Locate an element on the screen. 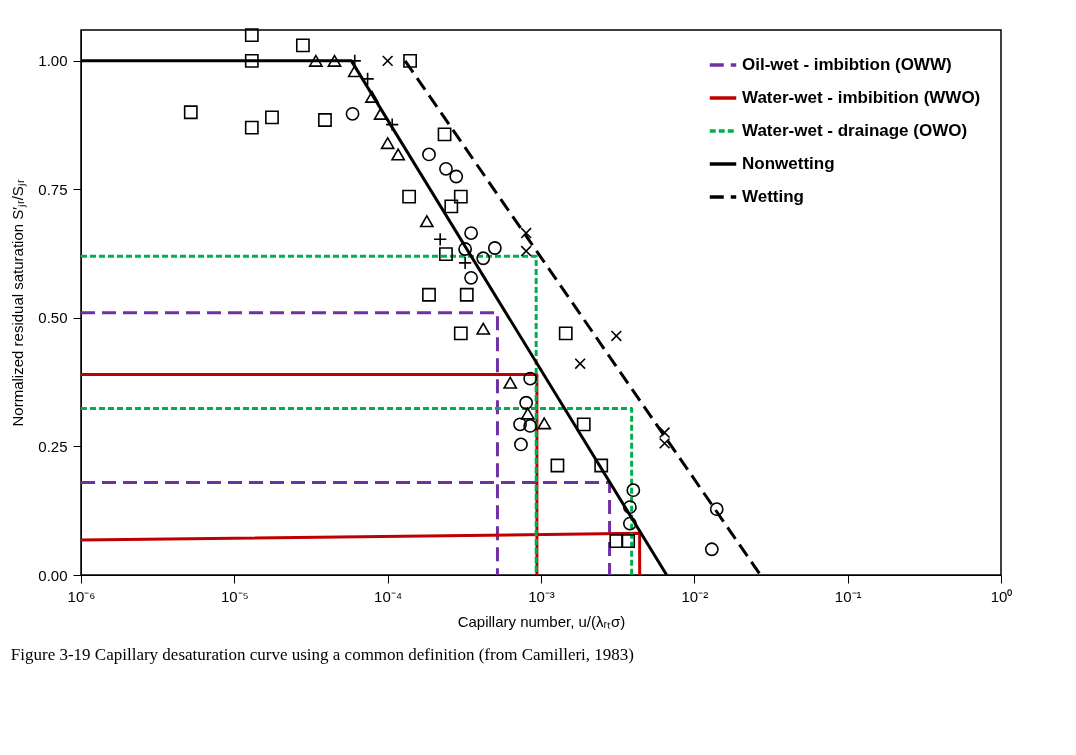 This screenshot has width=1076, height=755. x-tick-label: 10⁰ is located at coordinates (1001, 596).